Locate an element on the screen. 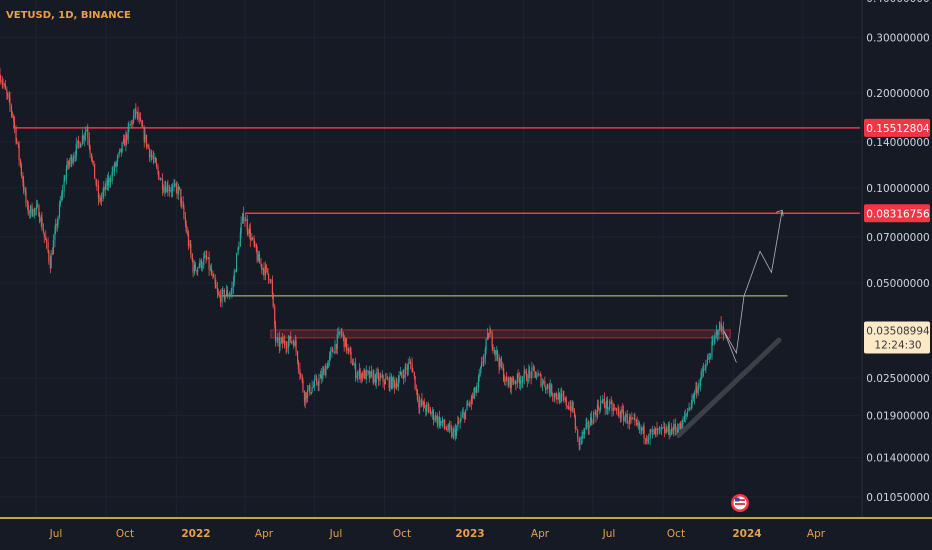  price-tick-label: 0.05000000 is located at coordinates (897, 284).